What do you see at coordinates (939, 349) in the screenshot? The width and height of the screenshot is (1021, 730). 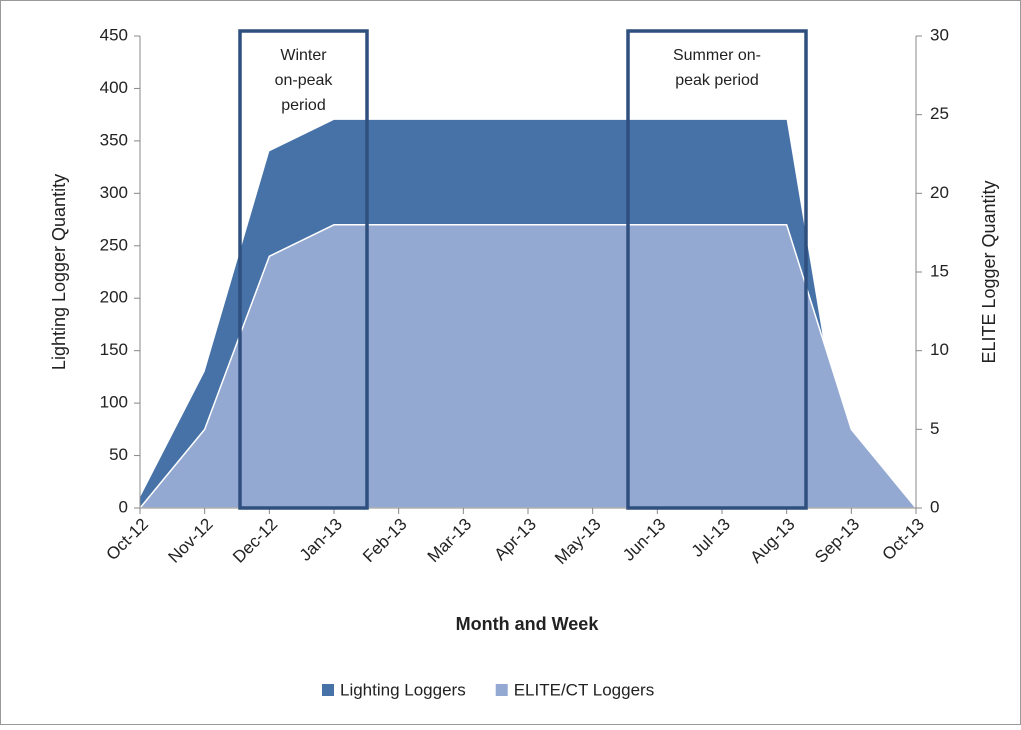 I see `y2-tick-label: 10` at bounding box center [939, 349].